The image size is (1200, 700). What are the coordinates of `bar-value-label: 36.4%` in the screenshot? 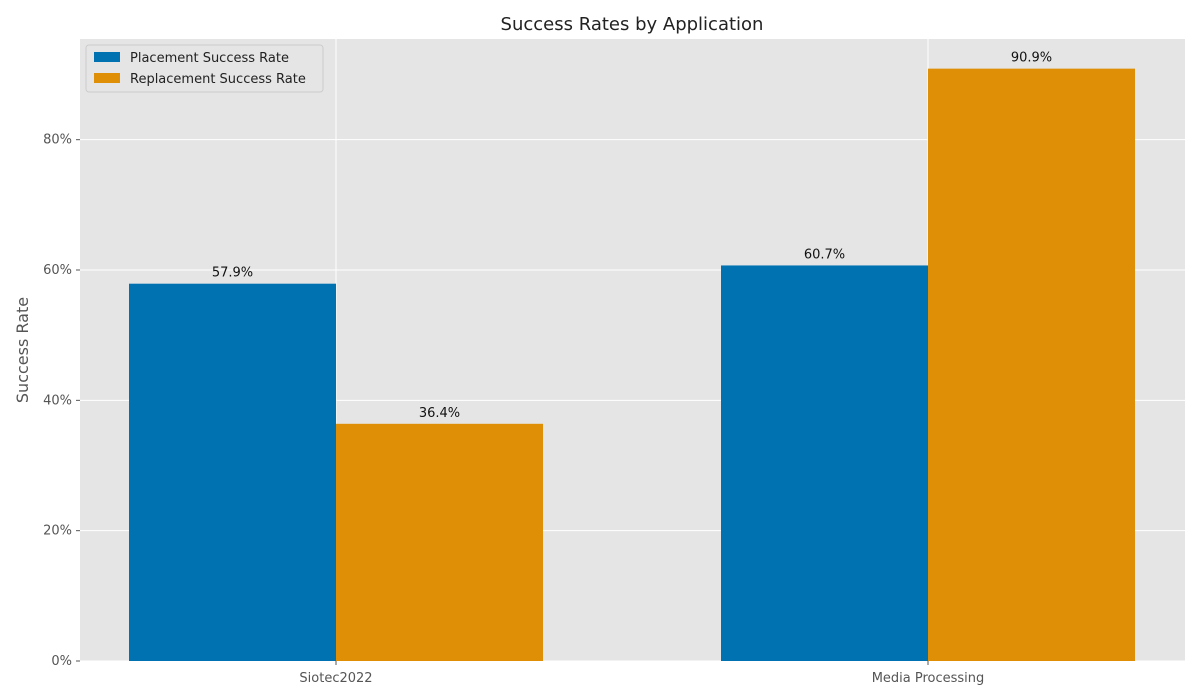 It's located at (439, 413).